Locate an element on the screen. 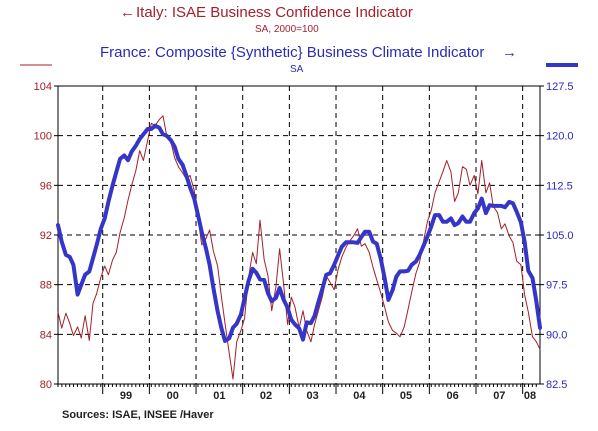 This screenshot has width=598, height=431. france-subtitle: SA is located at coordinates (297, 69).